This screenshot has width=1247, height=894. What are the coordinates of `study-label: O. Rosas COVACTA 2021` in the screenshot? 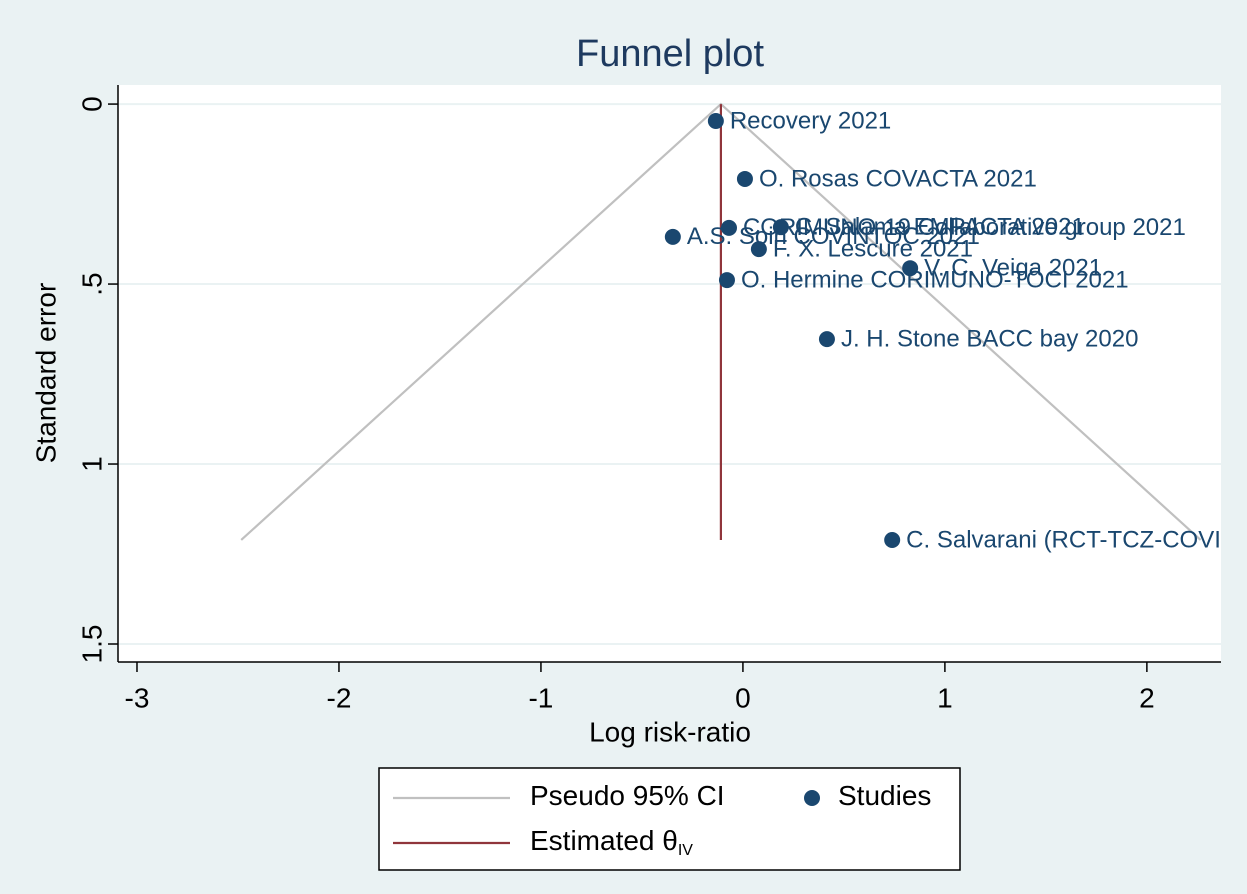 It's located at (898, 178).